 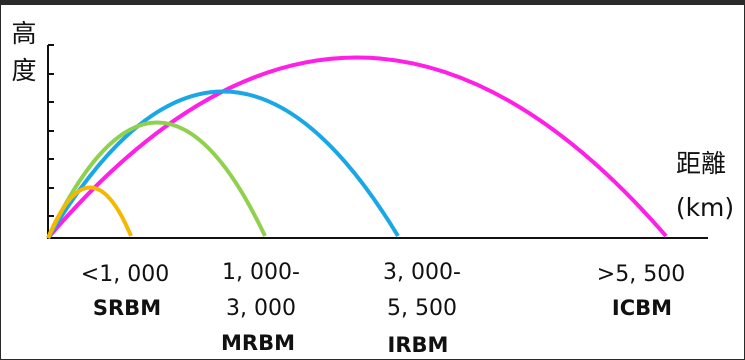 What do you see at coordinates (89, 212) in the screenshot?
I see `srbm-trajectory` at bounding box center [89, 212].